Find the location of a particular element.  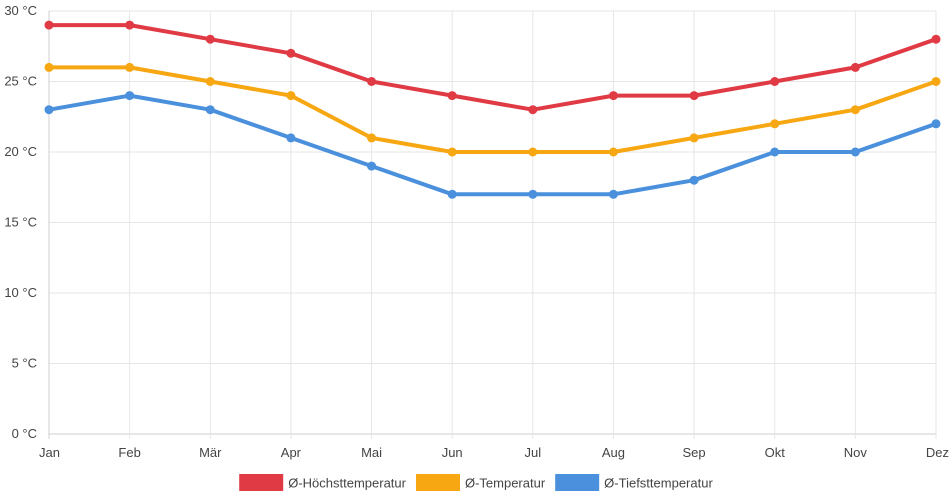

legend-label: Ø-Temperatur is located at coordinates (505, 483).